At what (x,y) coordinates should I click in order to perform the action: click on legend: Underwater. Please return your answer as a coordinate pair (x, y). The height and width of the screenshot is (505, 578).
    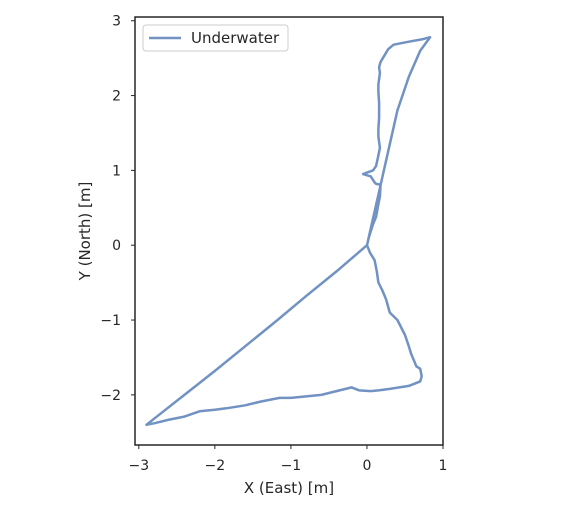
    Looking at the image, I should click on (215, 38).